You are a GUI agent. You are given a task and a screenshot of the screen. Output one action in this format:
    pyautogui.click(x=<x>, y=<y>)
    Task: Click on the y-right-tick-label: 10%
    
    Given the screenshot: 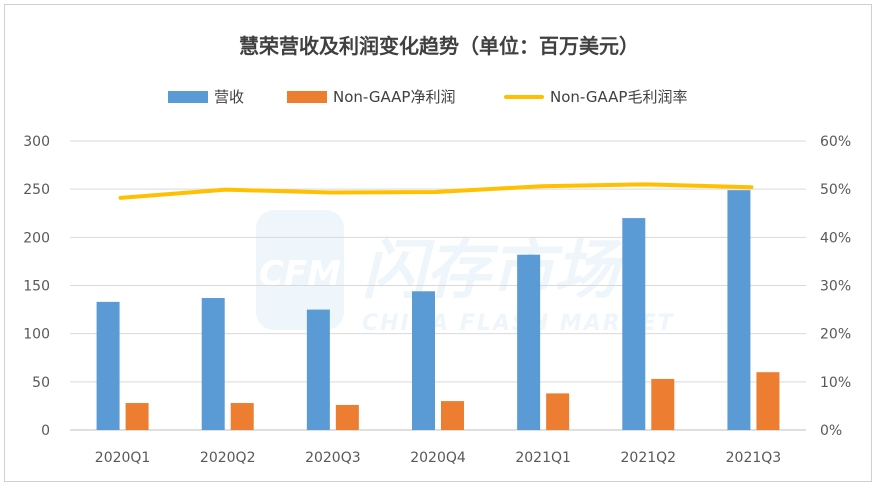 What is the action you would take?
    pyautogui.click(x=835, y=383)
    